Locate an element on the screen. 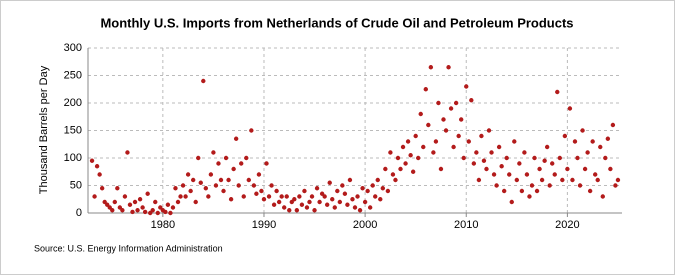  x-tick-label: 2020 is located at coordinates (567, 225).